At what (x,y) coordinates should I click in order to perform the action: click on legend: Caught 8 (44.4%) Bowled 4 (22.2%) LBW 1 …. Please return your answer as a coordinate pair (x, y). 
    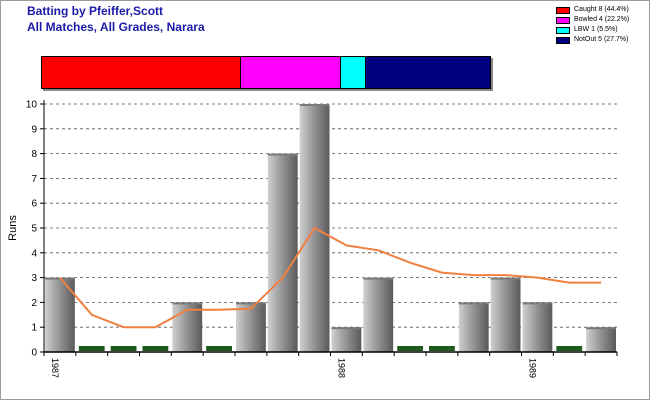
    Looking at the image, I should click on (592, 25).